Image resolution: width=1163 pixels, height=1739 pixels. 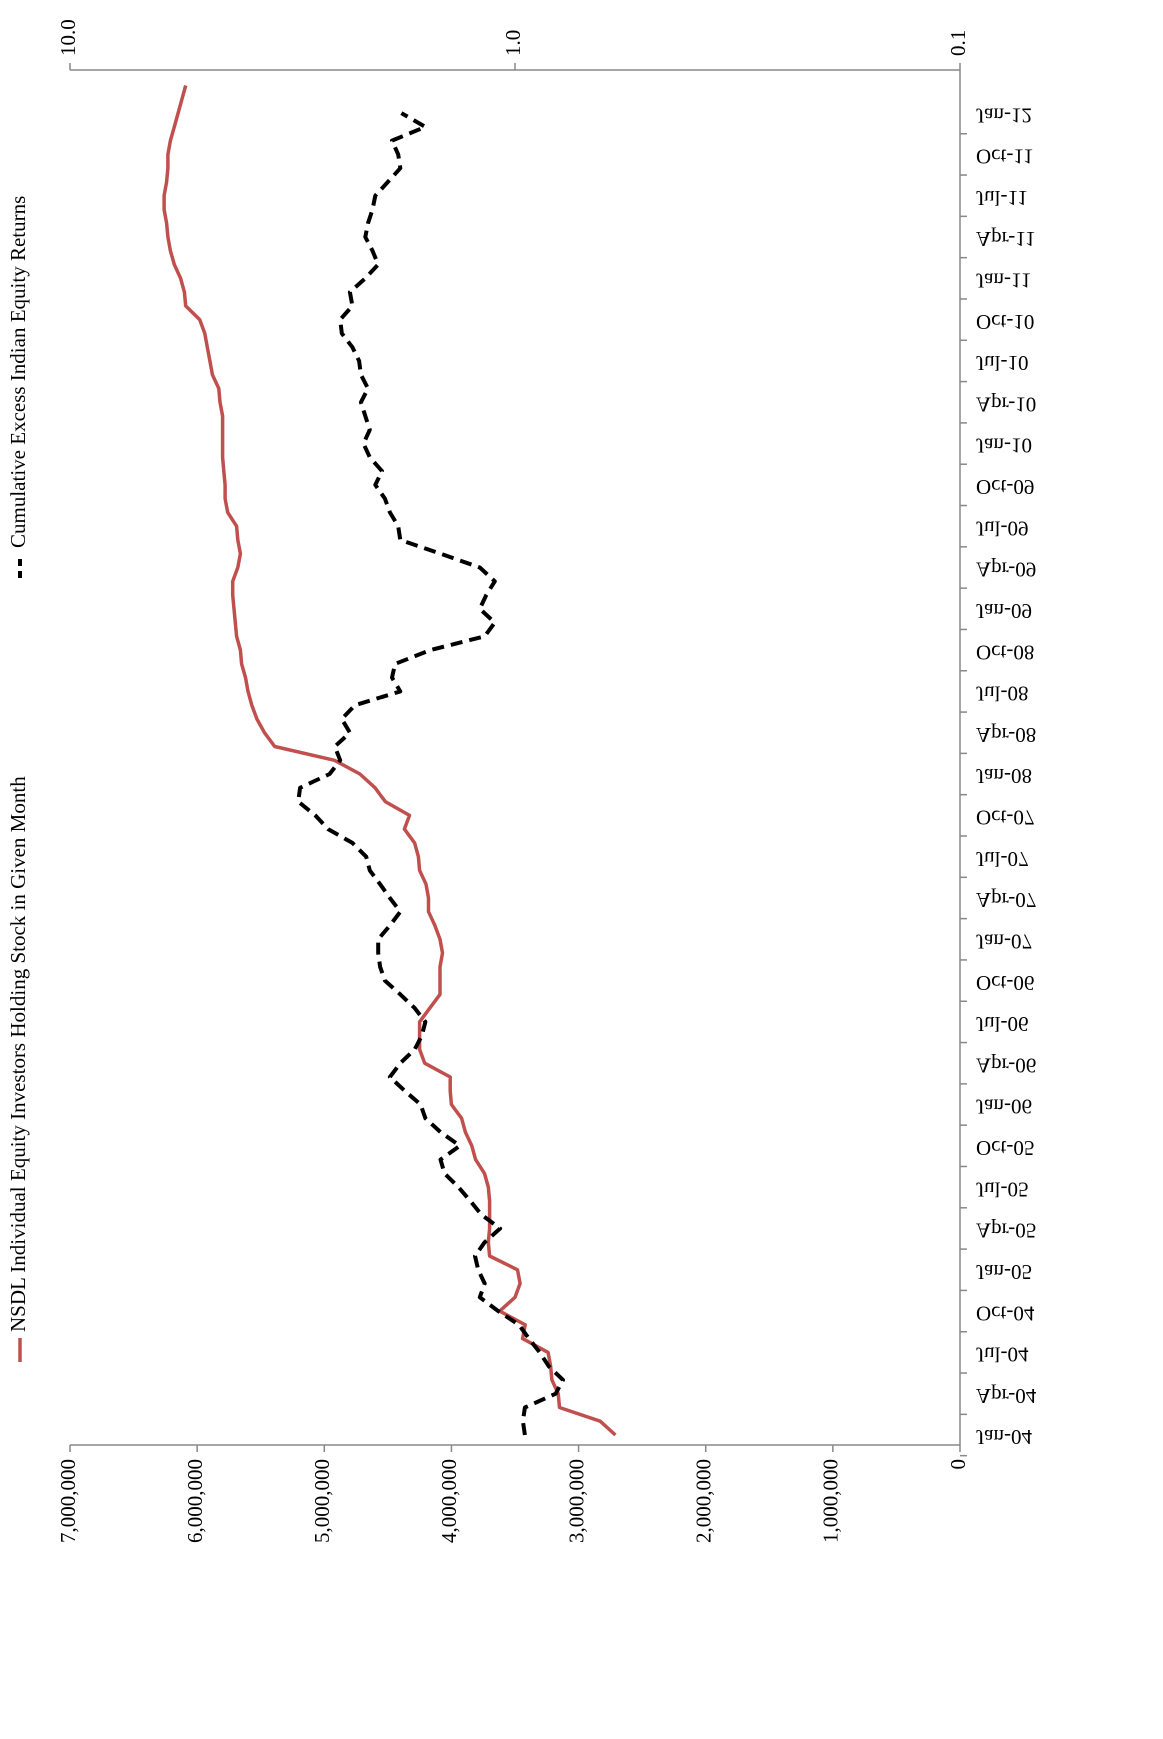 I want to click on y-tick-label: 3,000,000, so click(x=576, y=1501).